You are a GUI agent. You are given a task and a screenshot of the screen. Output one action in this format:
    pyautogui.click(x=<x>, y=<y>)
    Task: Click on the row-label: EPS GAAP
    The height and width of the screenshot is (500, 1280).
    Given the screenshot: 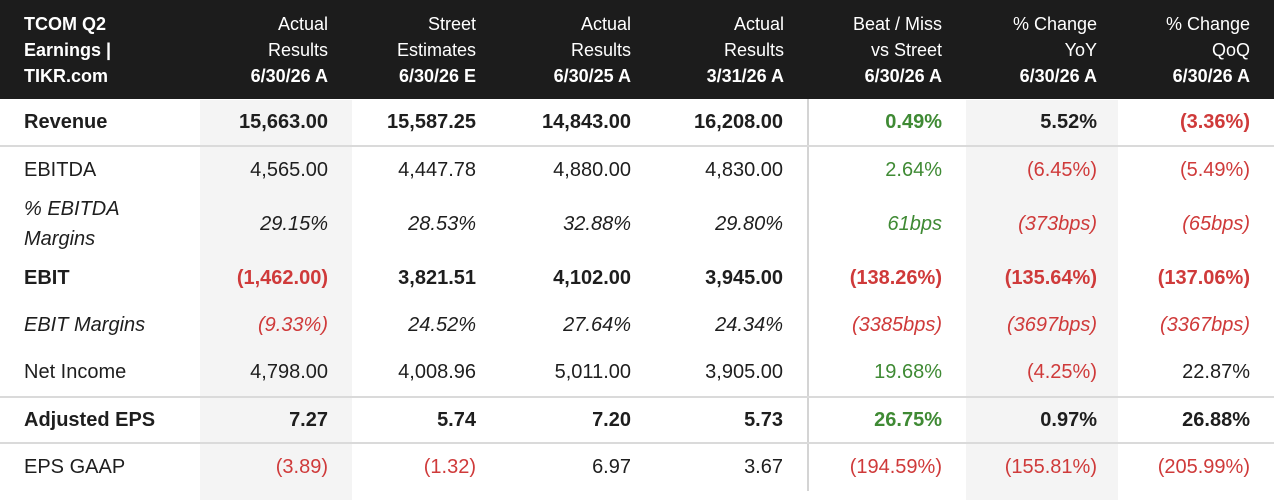 What is the action you would take?
    pyautogui.click(x=75, y=467)
    